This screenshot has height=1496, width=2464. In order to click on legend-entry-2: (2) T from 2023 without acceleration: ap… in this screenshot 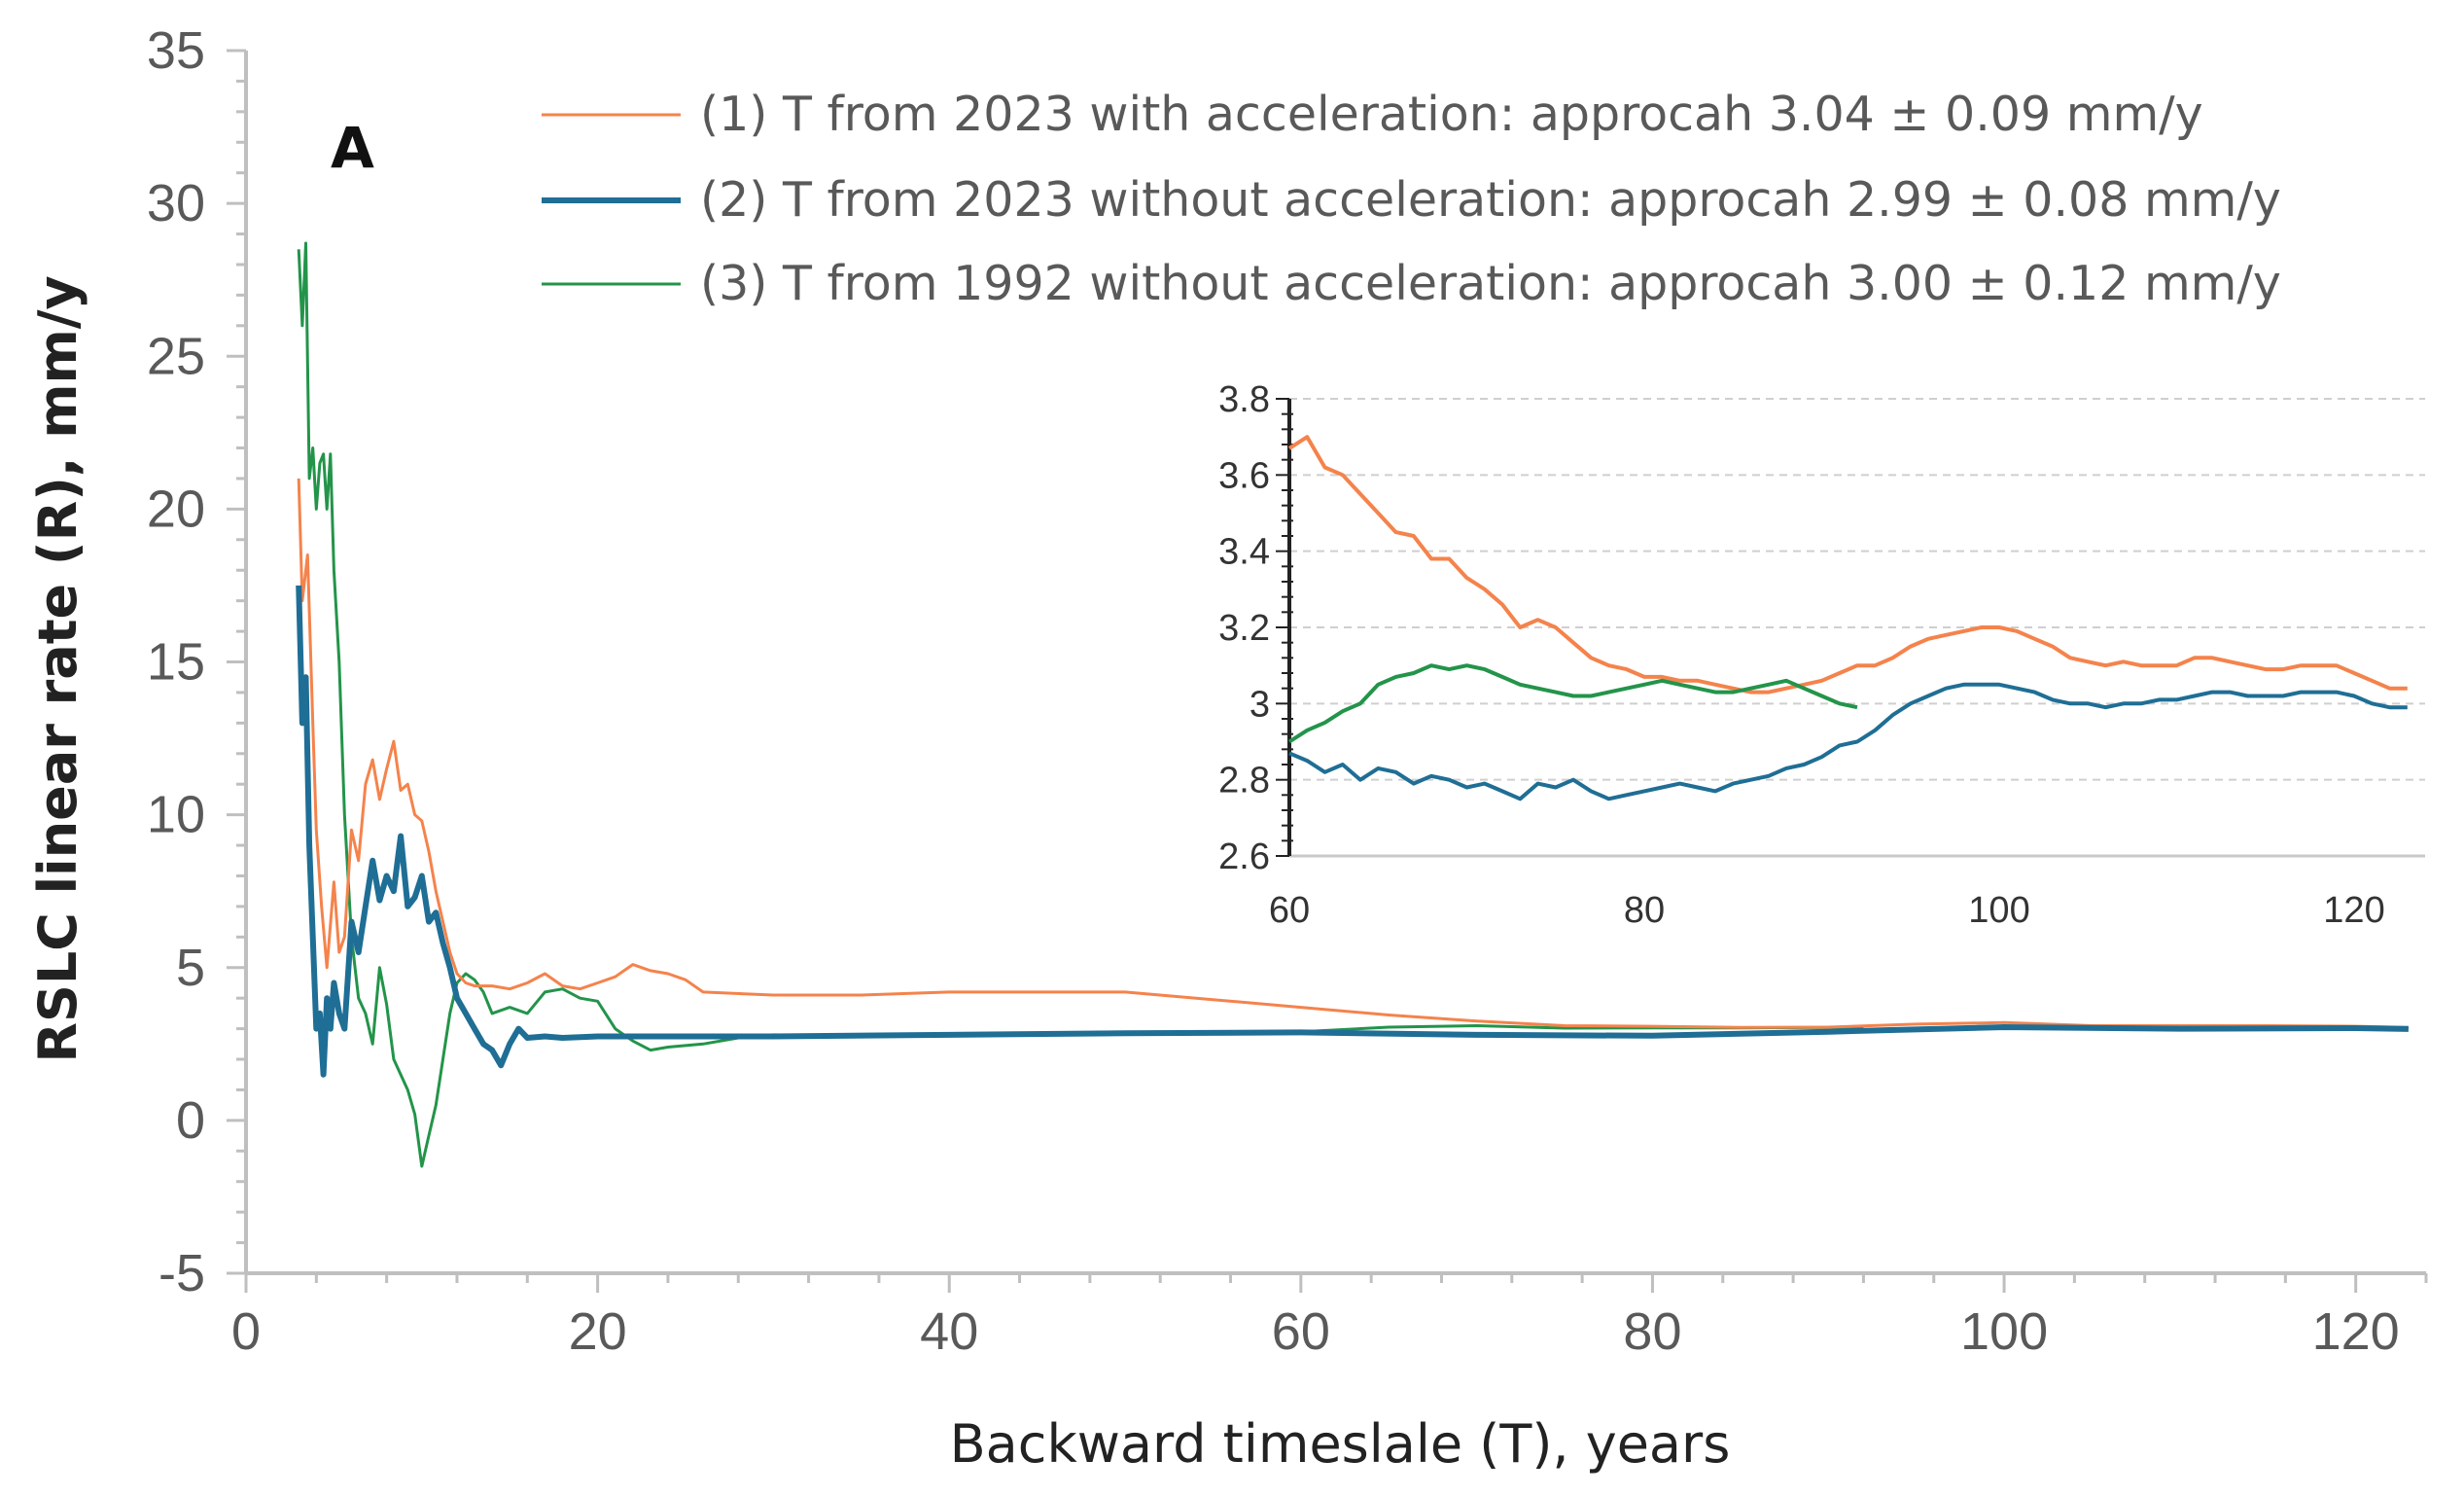, I will do `click(1490, 200)`.